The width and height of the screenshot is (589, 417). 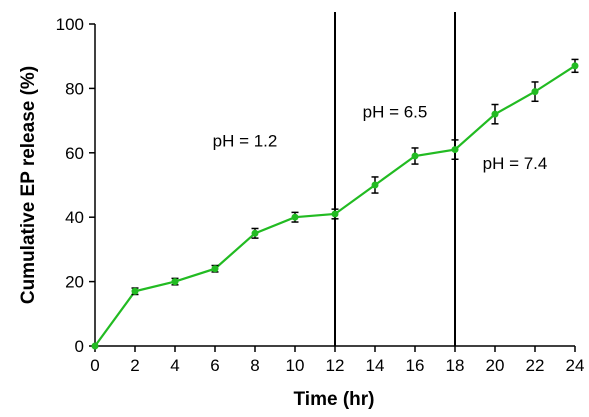 What do you see at coordinates (334, 399) in the screenshot?
I see `x-axis-title: Time (hr)` at bounding box center [334, 399].